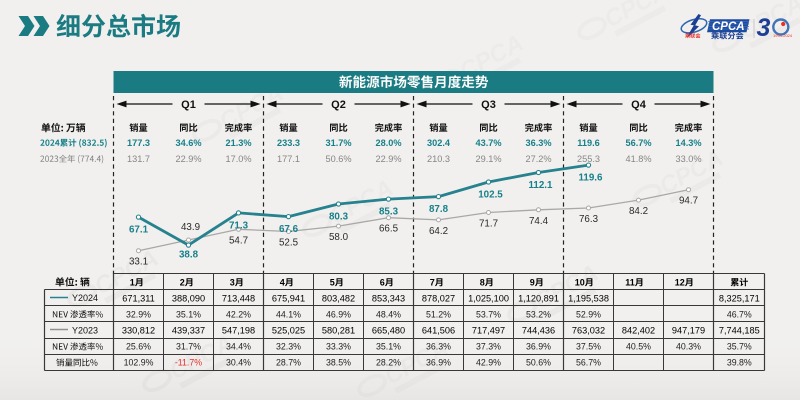 The image size is (800, 405). What do you see at coordinates (189, 255) in the screenshot?
I see `svg-text: 38.8` at bounding box center [189, 255].